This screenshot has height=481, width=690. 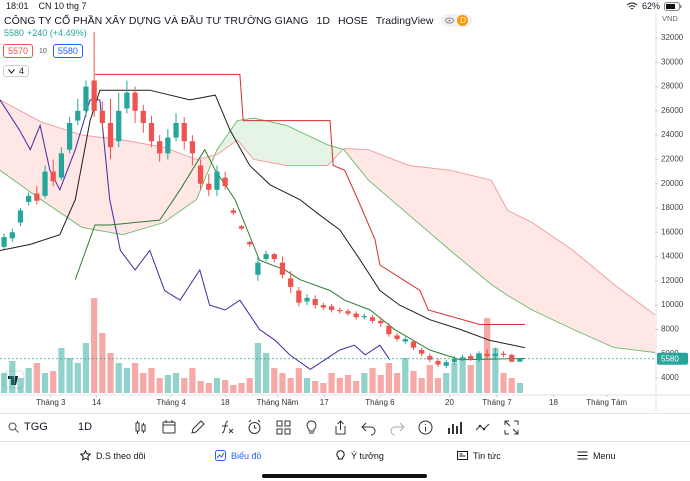 What do you see at coordinates (672, 358) in the screenshot?
I see `last-price-tag` at bounding box center [672, 358].